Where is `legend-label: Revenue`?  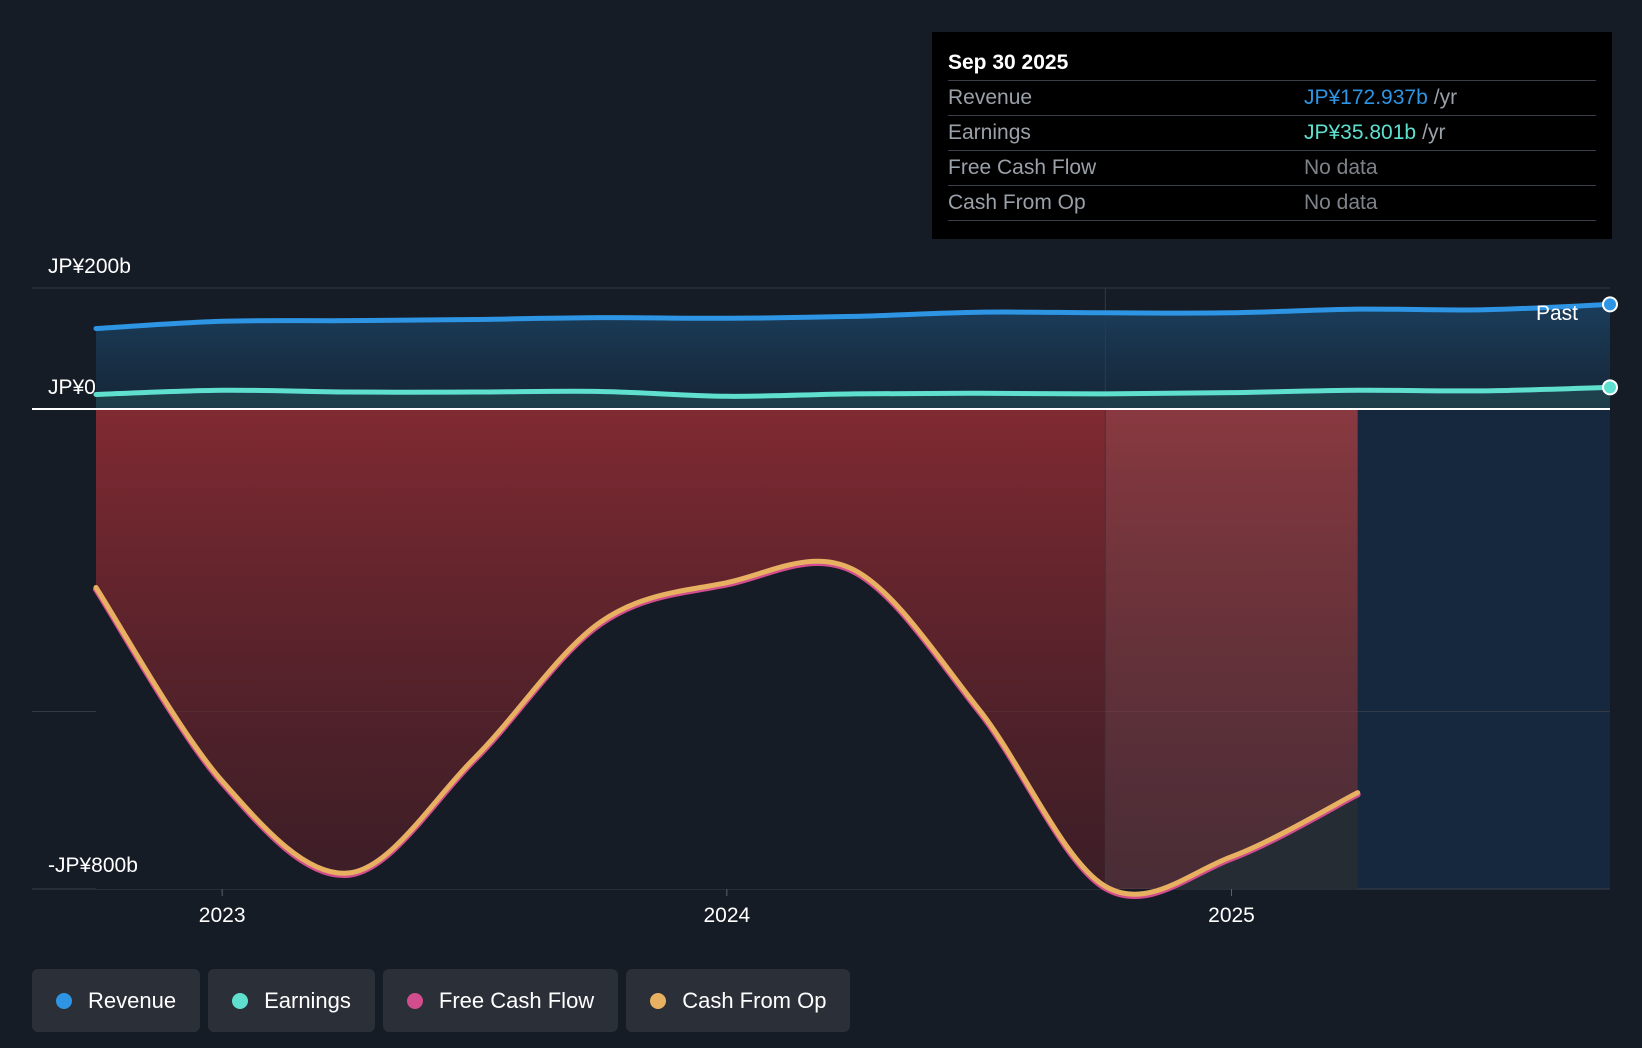
legend-label: Revenue is located at coordinates (132, 1000).